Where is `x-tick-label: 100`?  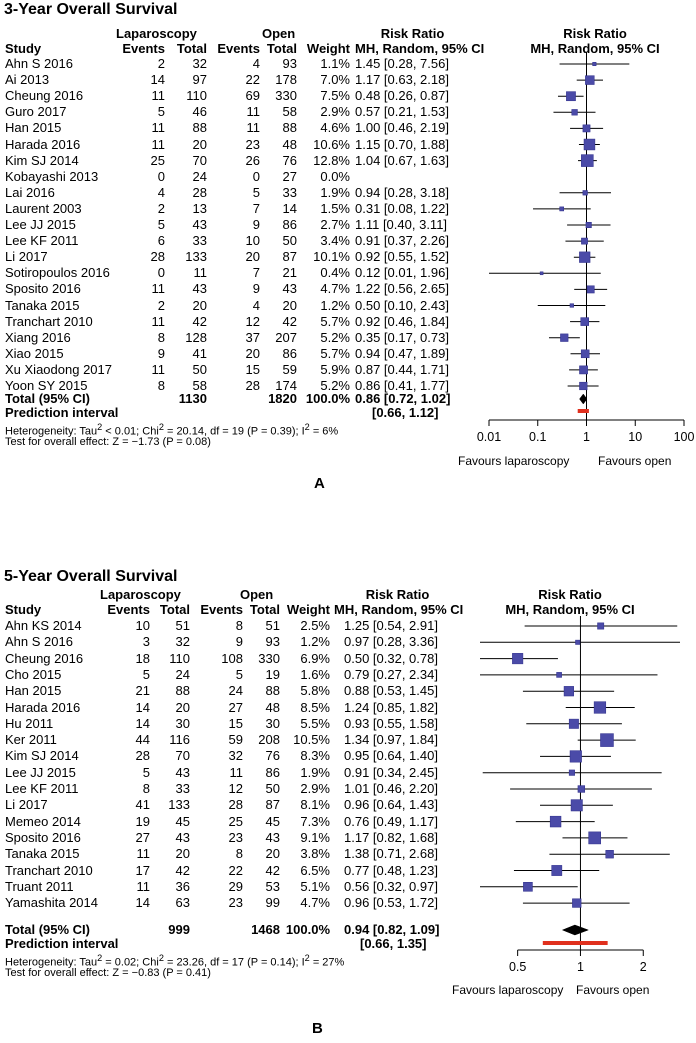 x-tick-label: 100 is located at coordinates (684, 437).